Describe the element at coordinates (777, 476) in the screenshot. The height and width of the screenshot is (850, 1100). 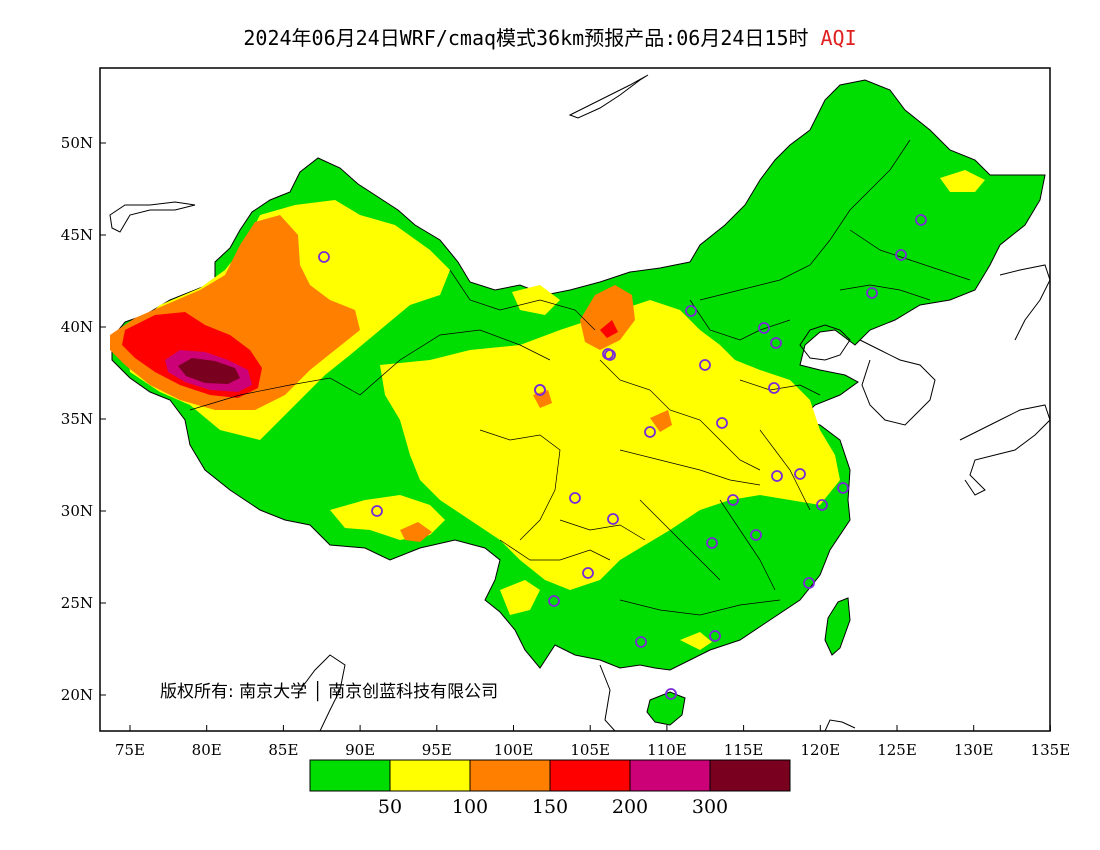
I see `station-marker-hefei` at that location.